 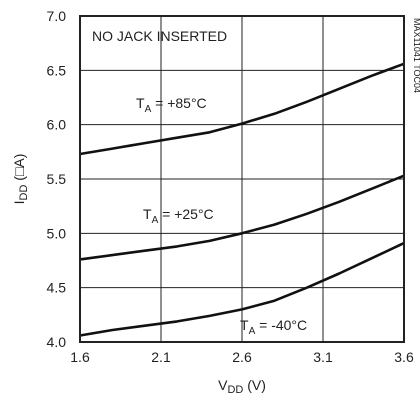 I want to click on series-label-0: TA = +85°C, so click(x=171, y=105).